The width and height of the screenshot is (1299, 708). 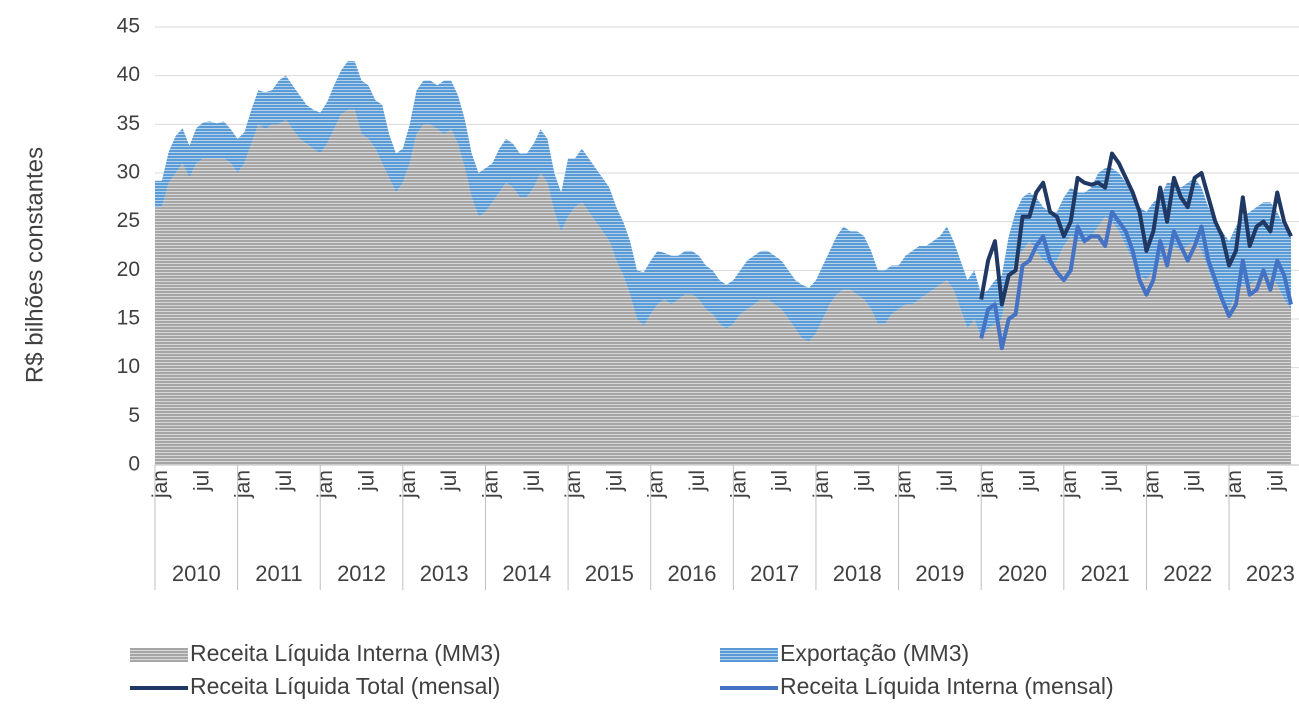 What do you see at coordinates (128, 220) in the screenshot?
I see `y-tick-label: 25` at bounding box center [128, 220].